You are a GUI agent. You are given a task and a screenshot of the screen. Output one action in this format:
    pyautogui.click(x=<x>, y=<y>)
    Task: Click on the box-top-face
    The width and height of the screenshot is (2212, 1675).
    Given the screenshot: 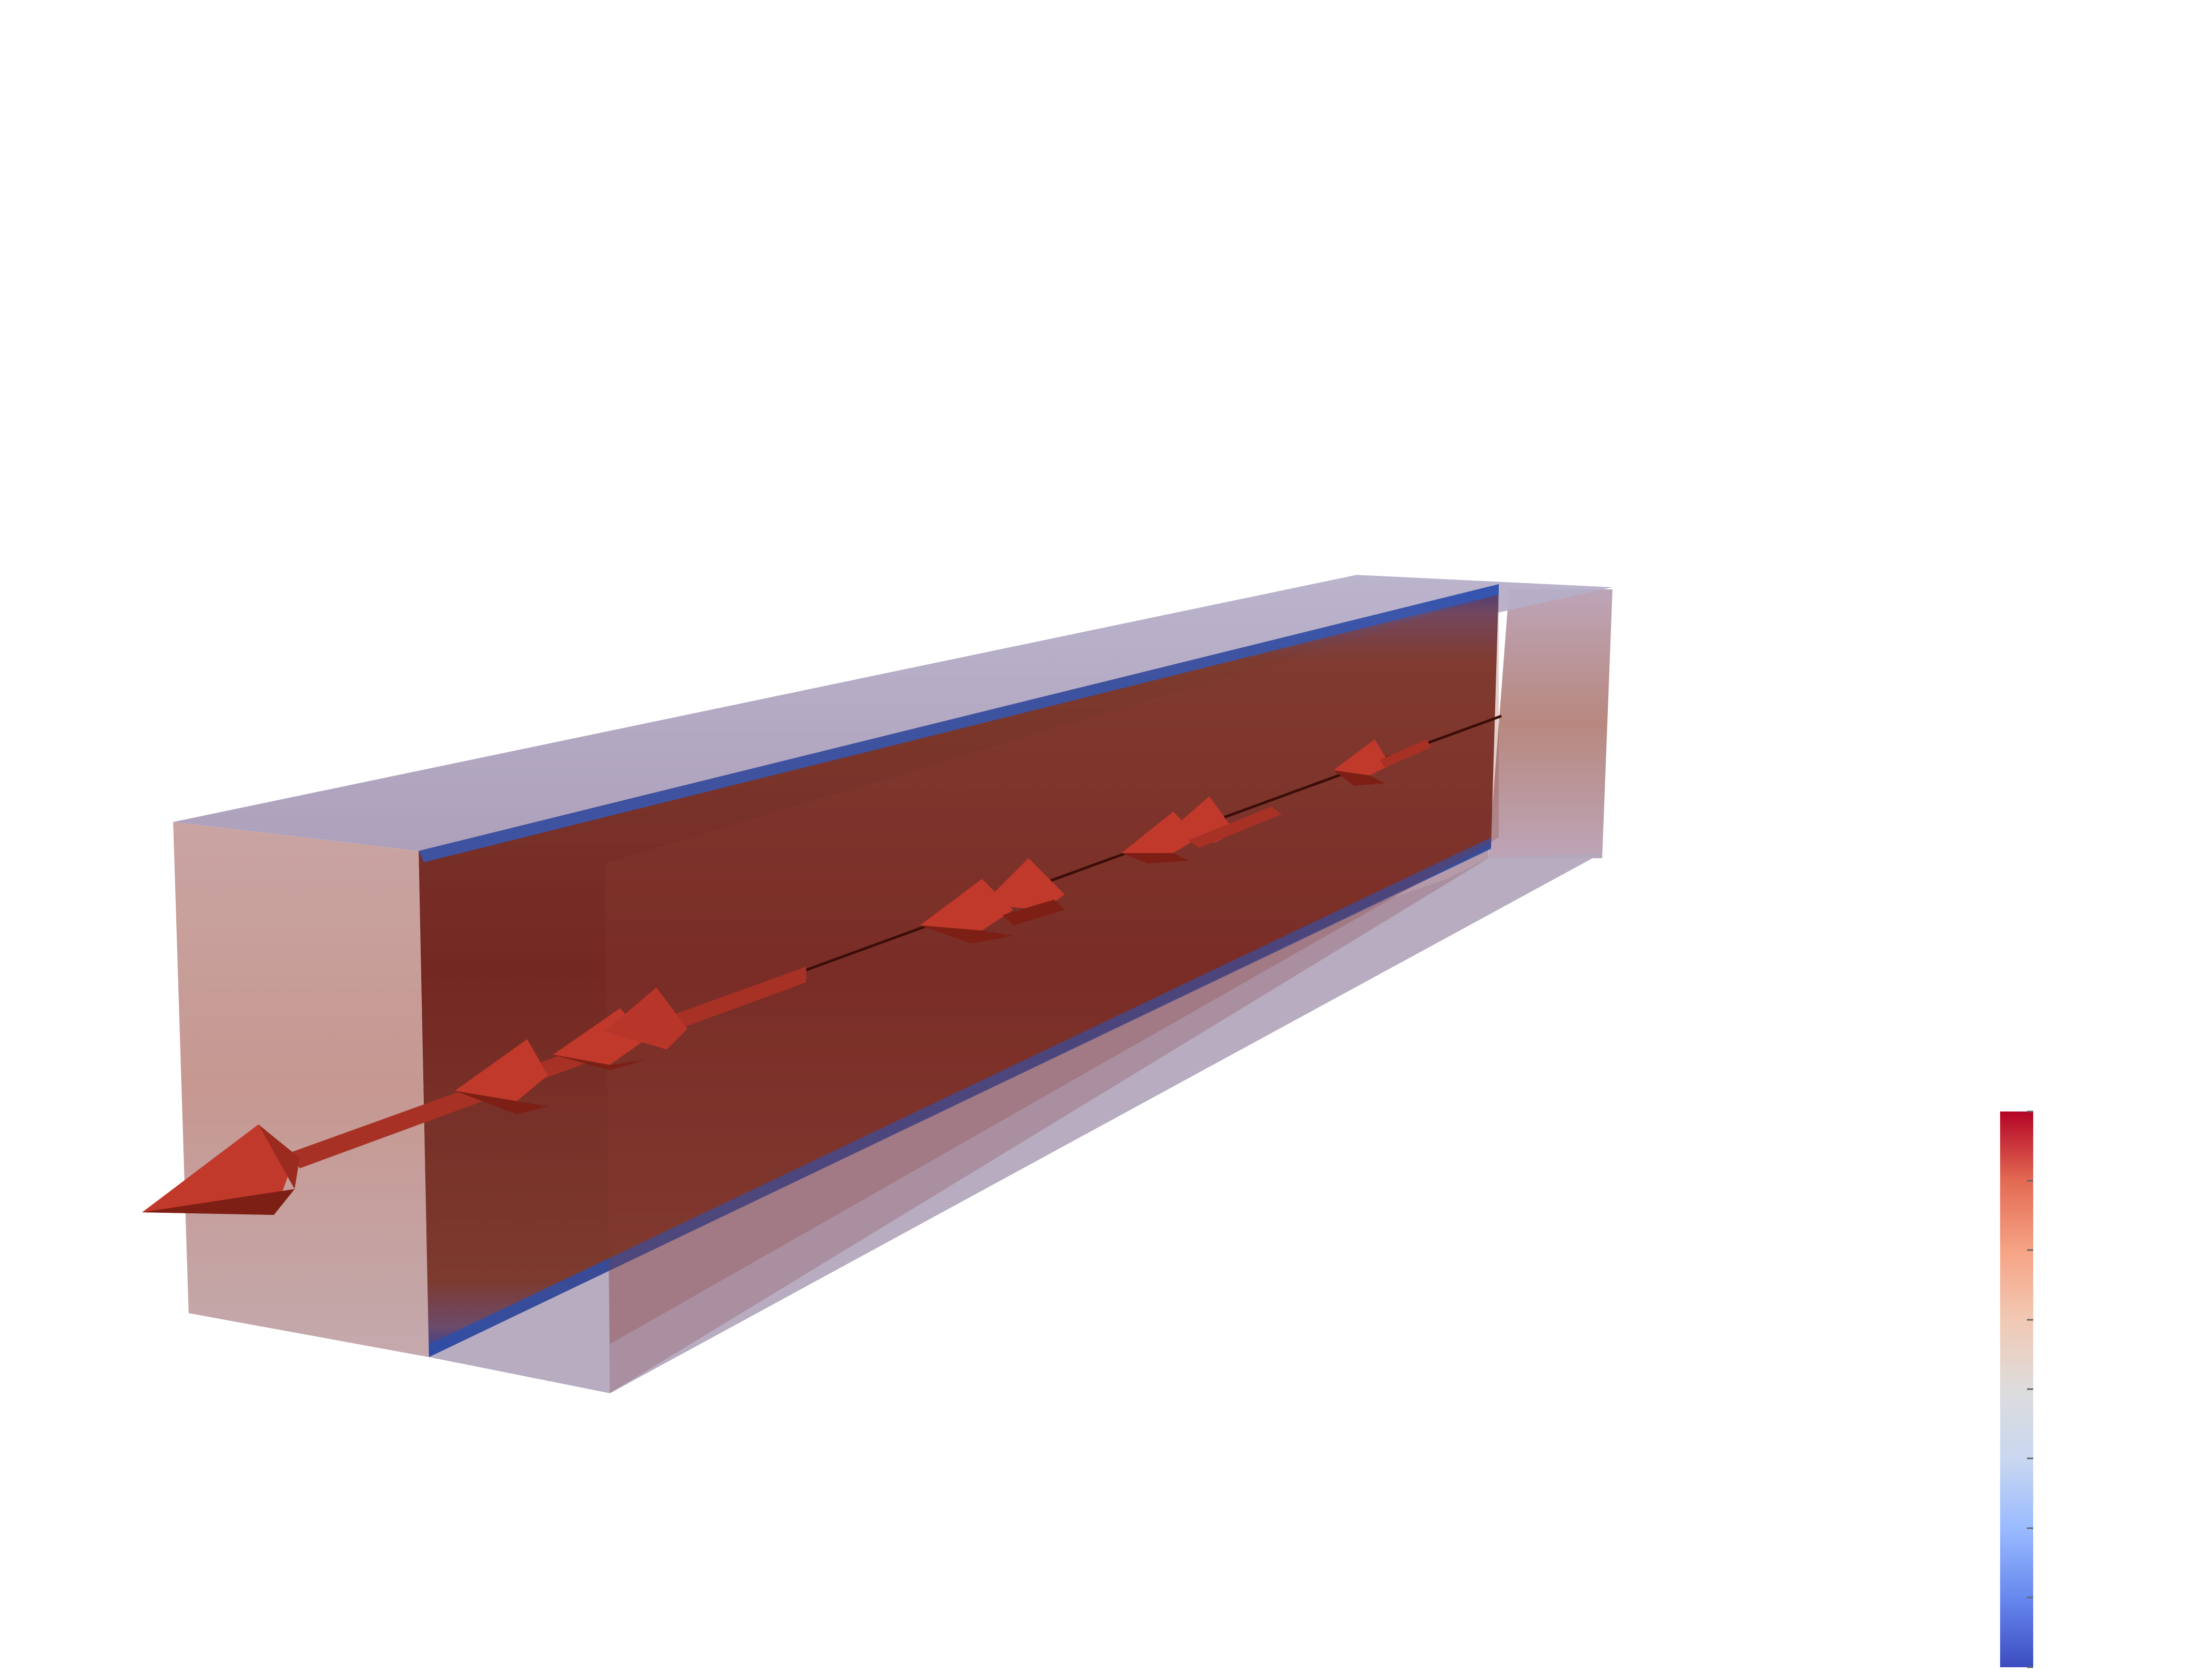 What is the action you would take?
    pyautogui.click(x=892, y=713)
    